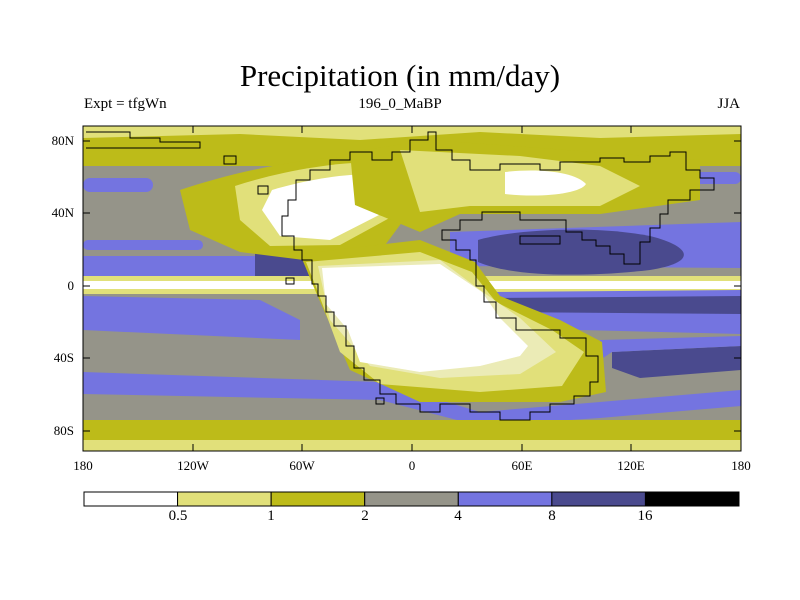 This screenshot has height=600, width=800. Describe the element at coordinates (71, 285) in the screenshot. I see `lat-label-0: 0` at that location.